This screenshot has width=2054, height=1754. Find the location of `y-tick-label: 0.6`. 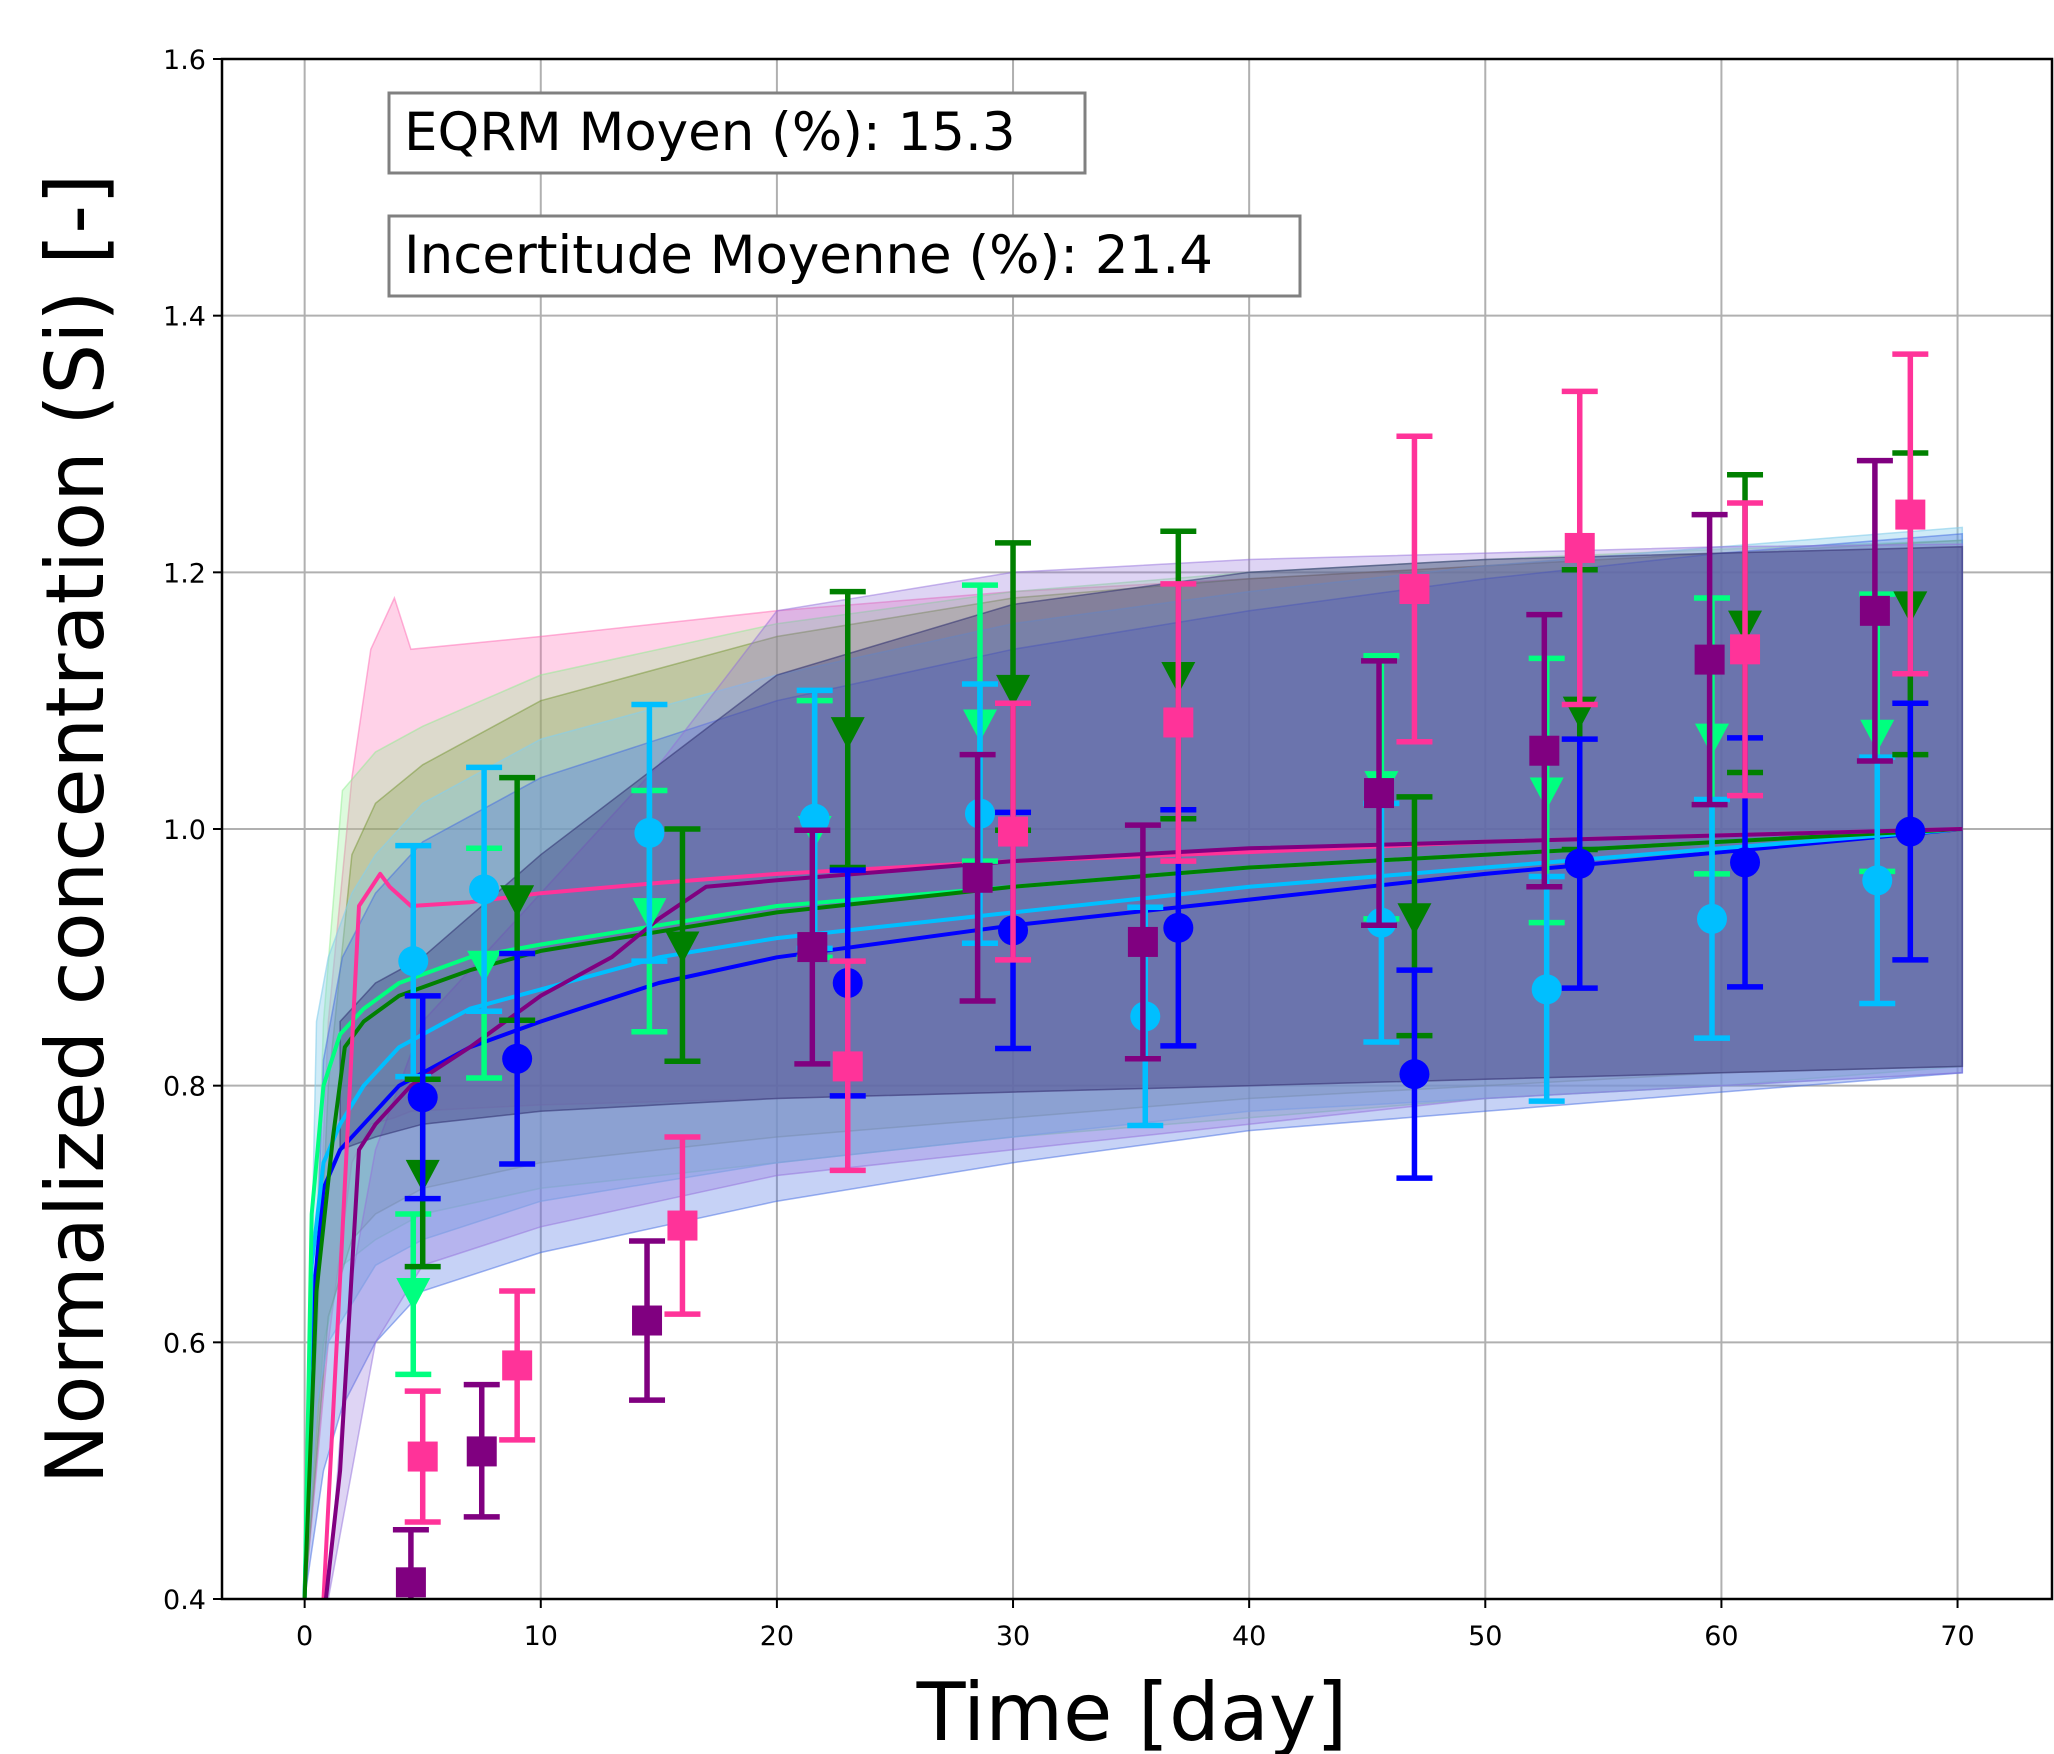

y-tick-label: 0.6 is located at coordinates (184, 1343).